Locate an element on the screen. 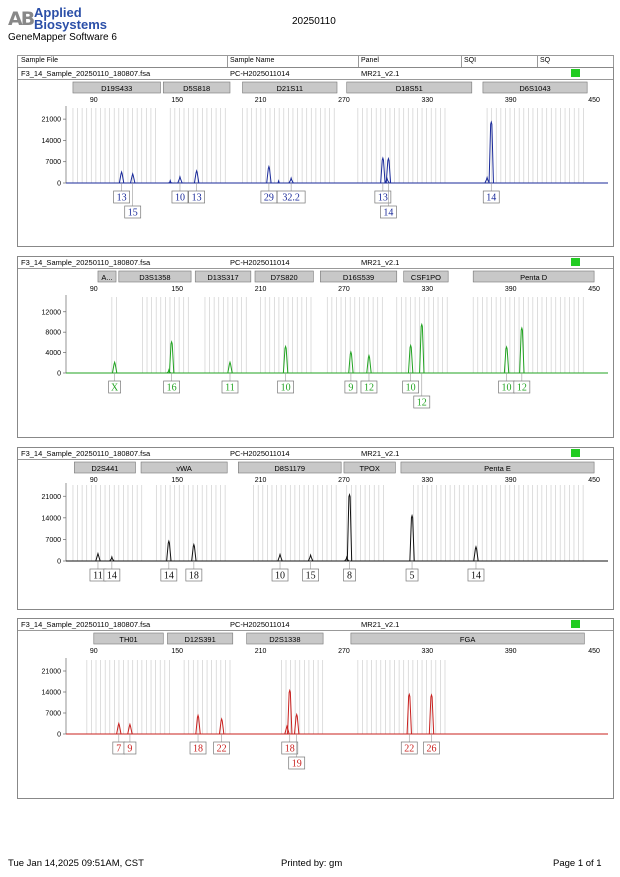 The height and width of the screenshot is (877, 620). locus-label: D13S317 is located at coordinates (222, 277).